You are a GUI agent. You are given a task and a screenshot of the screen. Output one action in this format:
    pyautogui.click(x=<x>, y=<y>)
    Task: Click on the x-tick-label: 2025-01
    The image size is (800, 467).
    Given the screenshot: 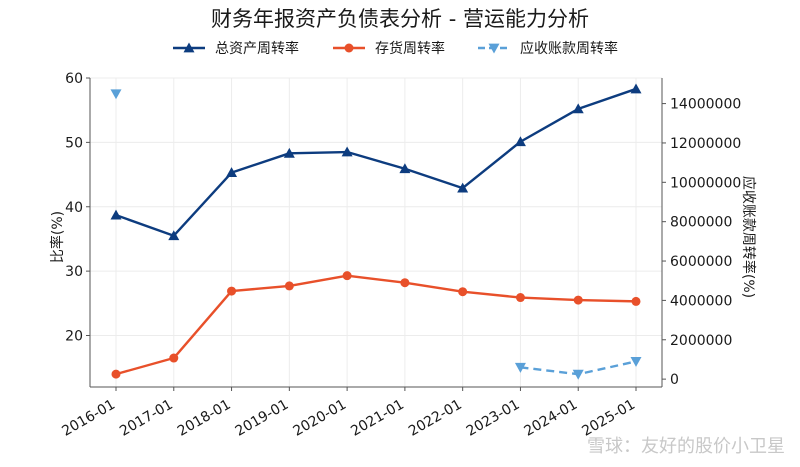 What is the action you would take?
    pyautogui.click(x=608, y=418)
    